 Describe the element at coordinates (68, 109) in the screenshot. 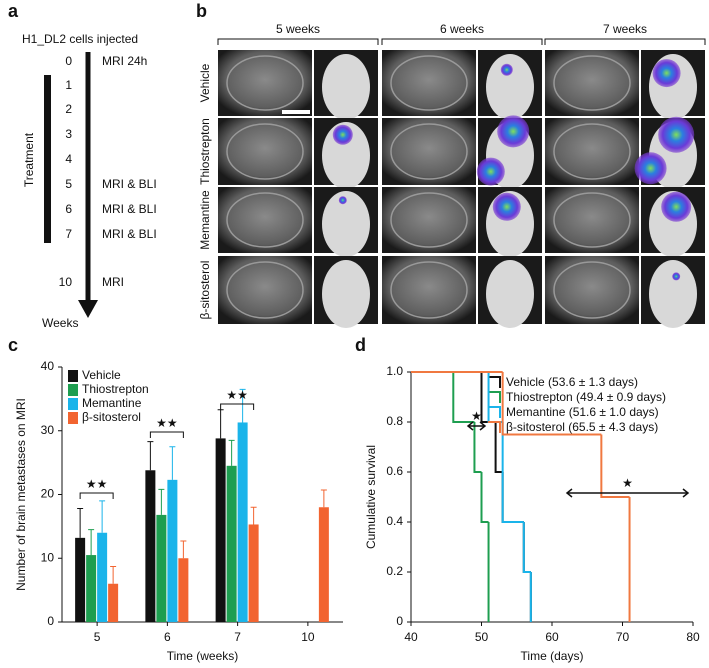

I see `week-number: 2` at that location.